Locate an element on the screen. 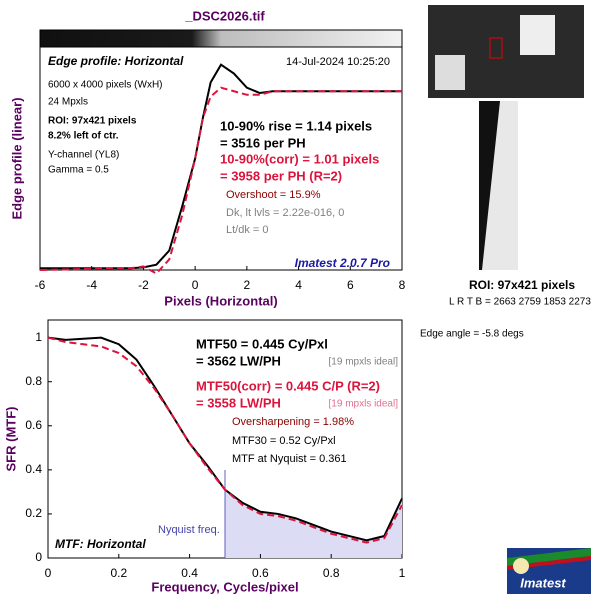  x-tick-label: 0.6 is located at coordinates (260, 573).